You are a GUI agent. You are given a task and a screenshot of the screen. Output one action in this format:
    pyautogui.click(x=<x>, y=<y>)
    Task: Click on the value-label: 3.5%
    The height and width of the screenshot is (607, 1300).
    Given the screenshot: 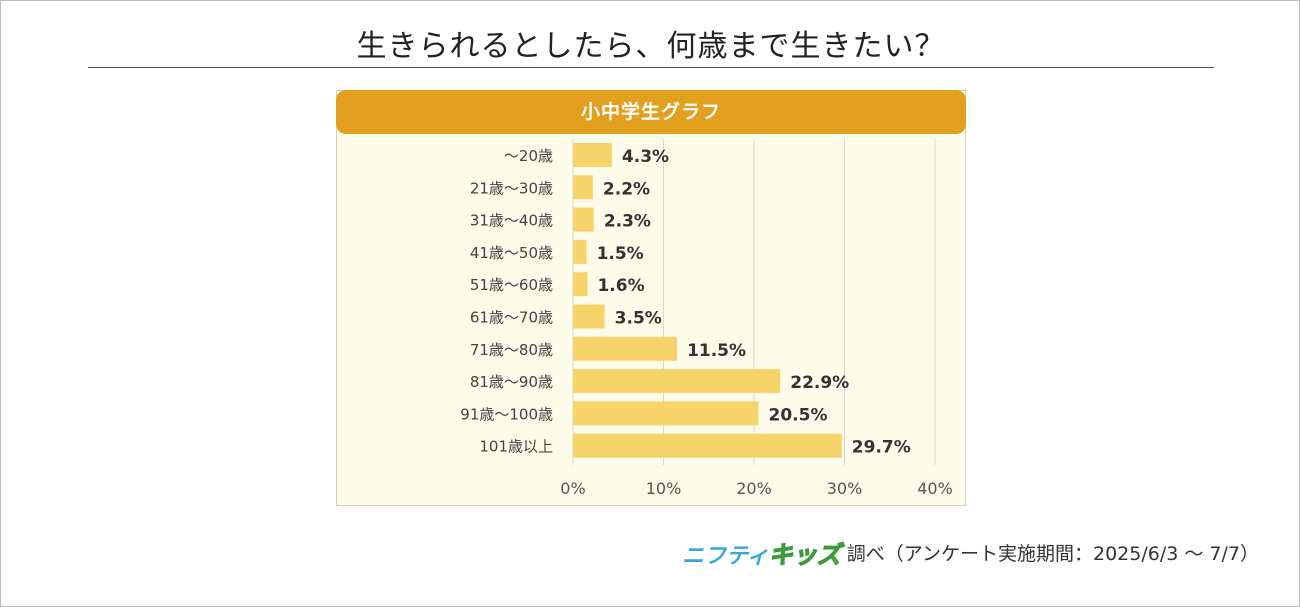 What is the action you would take?
    pyautogui.click(x=638, y=319)
    